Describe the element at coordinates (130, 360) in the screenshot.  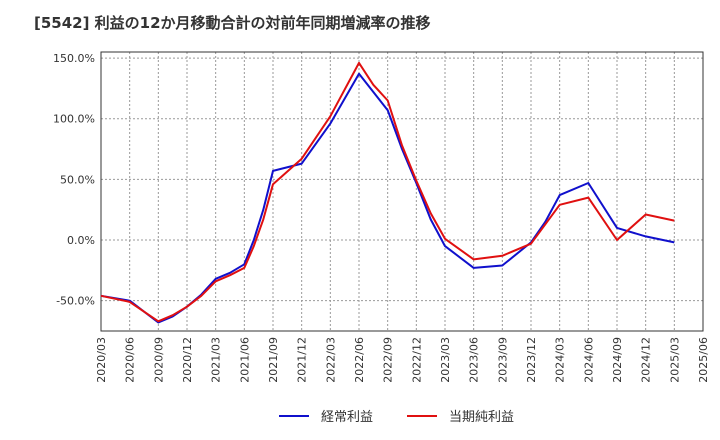
I see `x-tick-label: 2020/06` at that location.